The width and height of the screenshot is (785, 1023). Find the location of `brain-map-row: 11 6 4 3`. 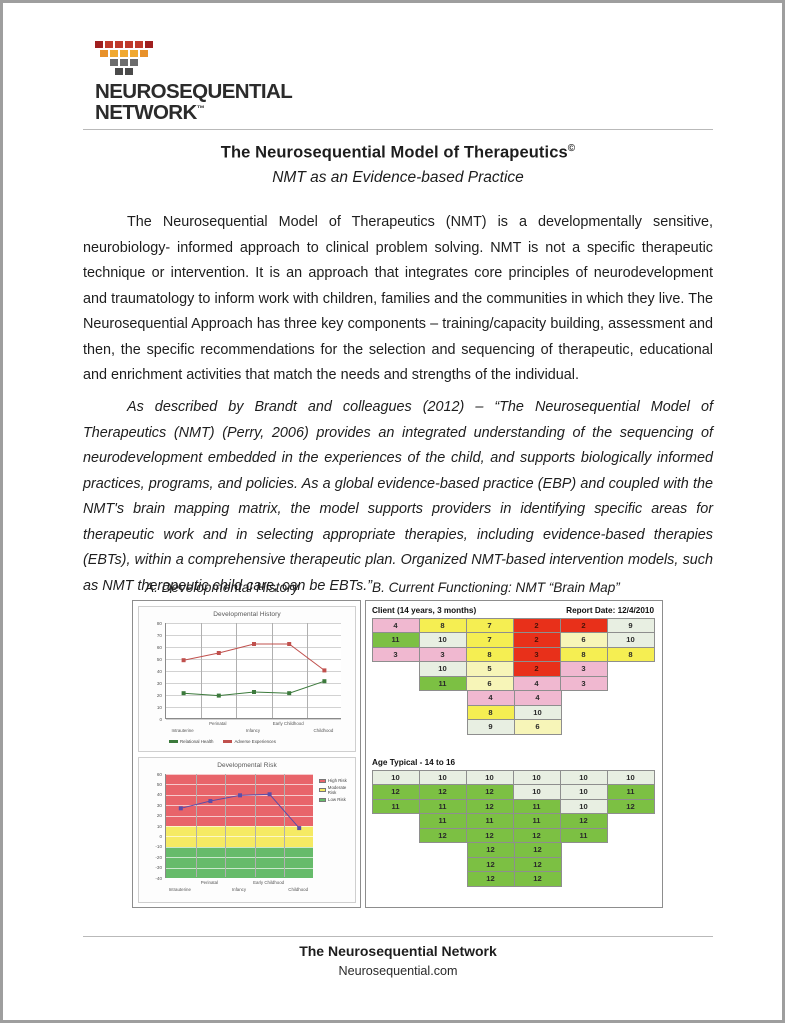

brain-map-row: 11 6 4 3 is located at coordinates (513, 683).